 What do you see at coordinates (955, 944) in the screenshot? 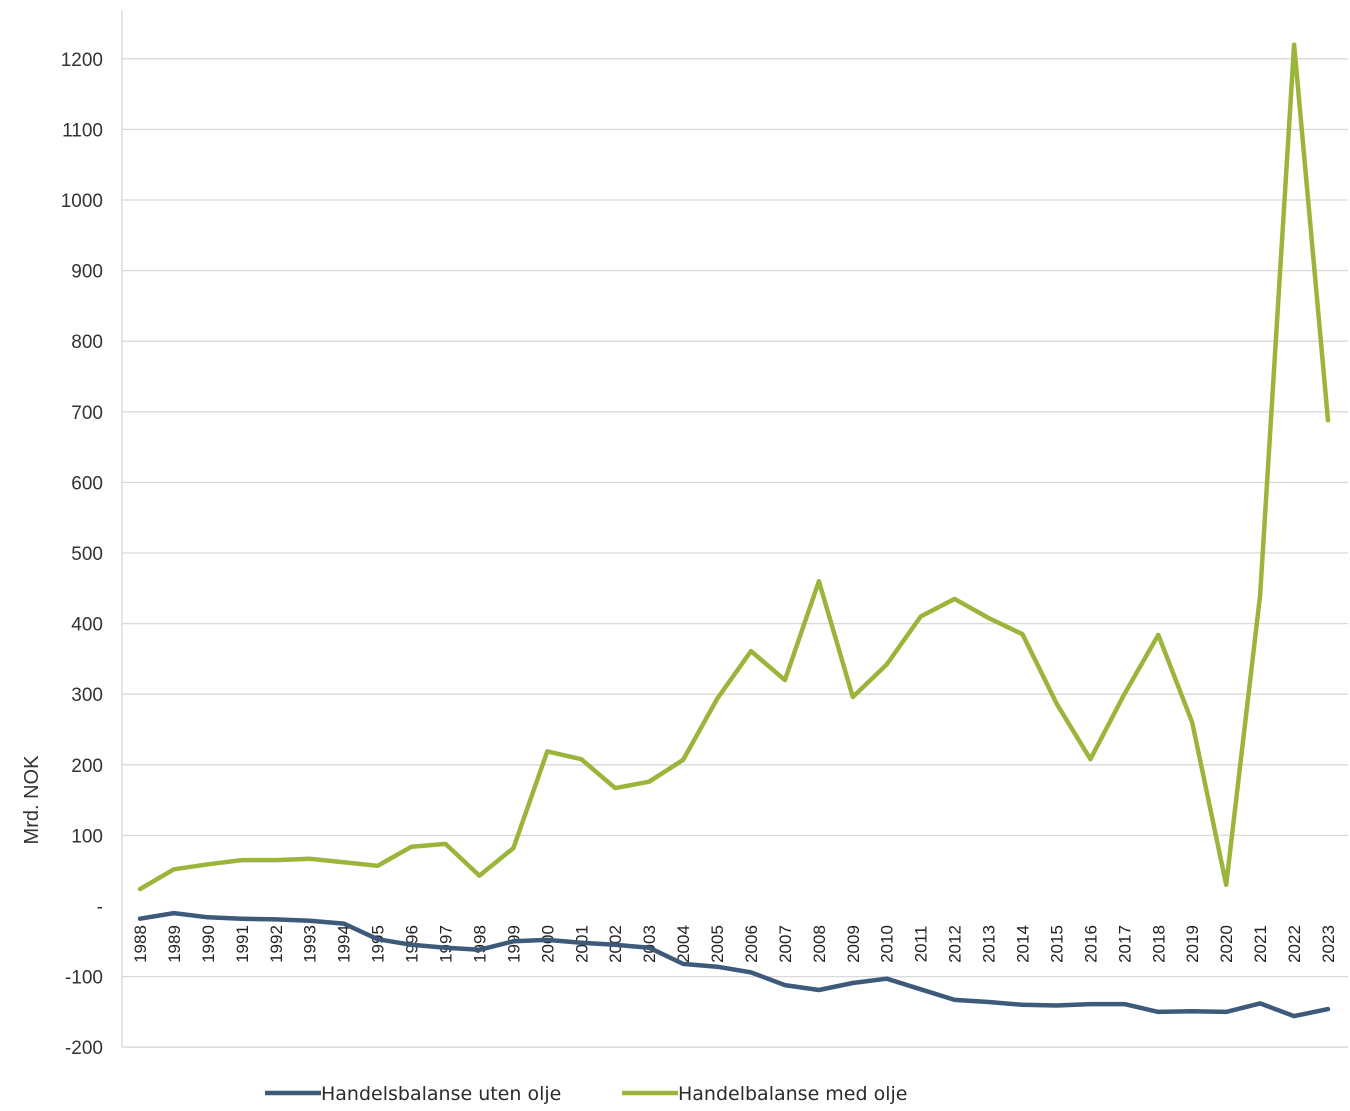
I see `x-tick-label: 2012` at bounding box center [955, 944].